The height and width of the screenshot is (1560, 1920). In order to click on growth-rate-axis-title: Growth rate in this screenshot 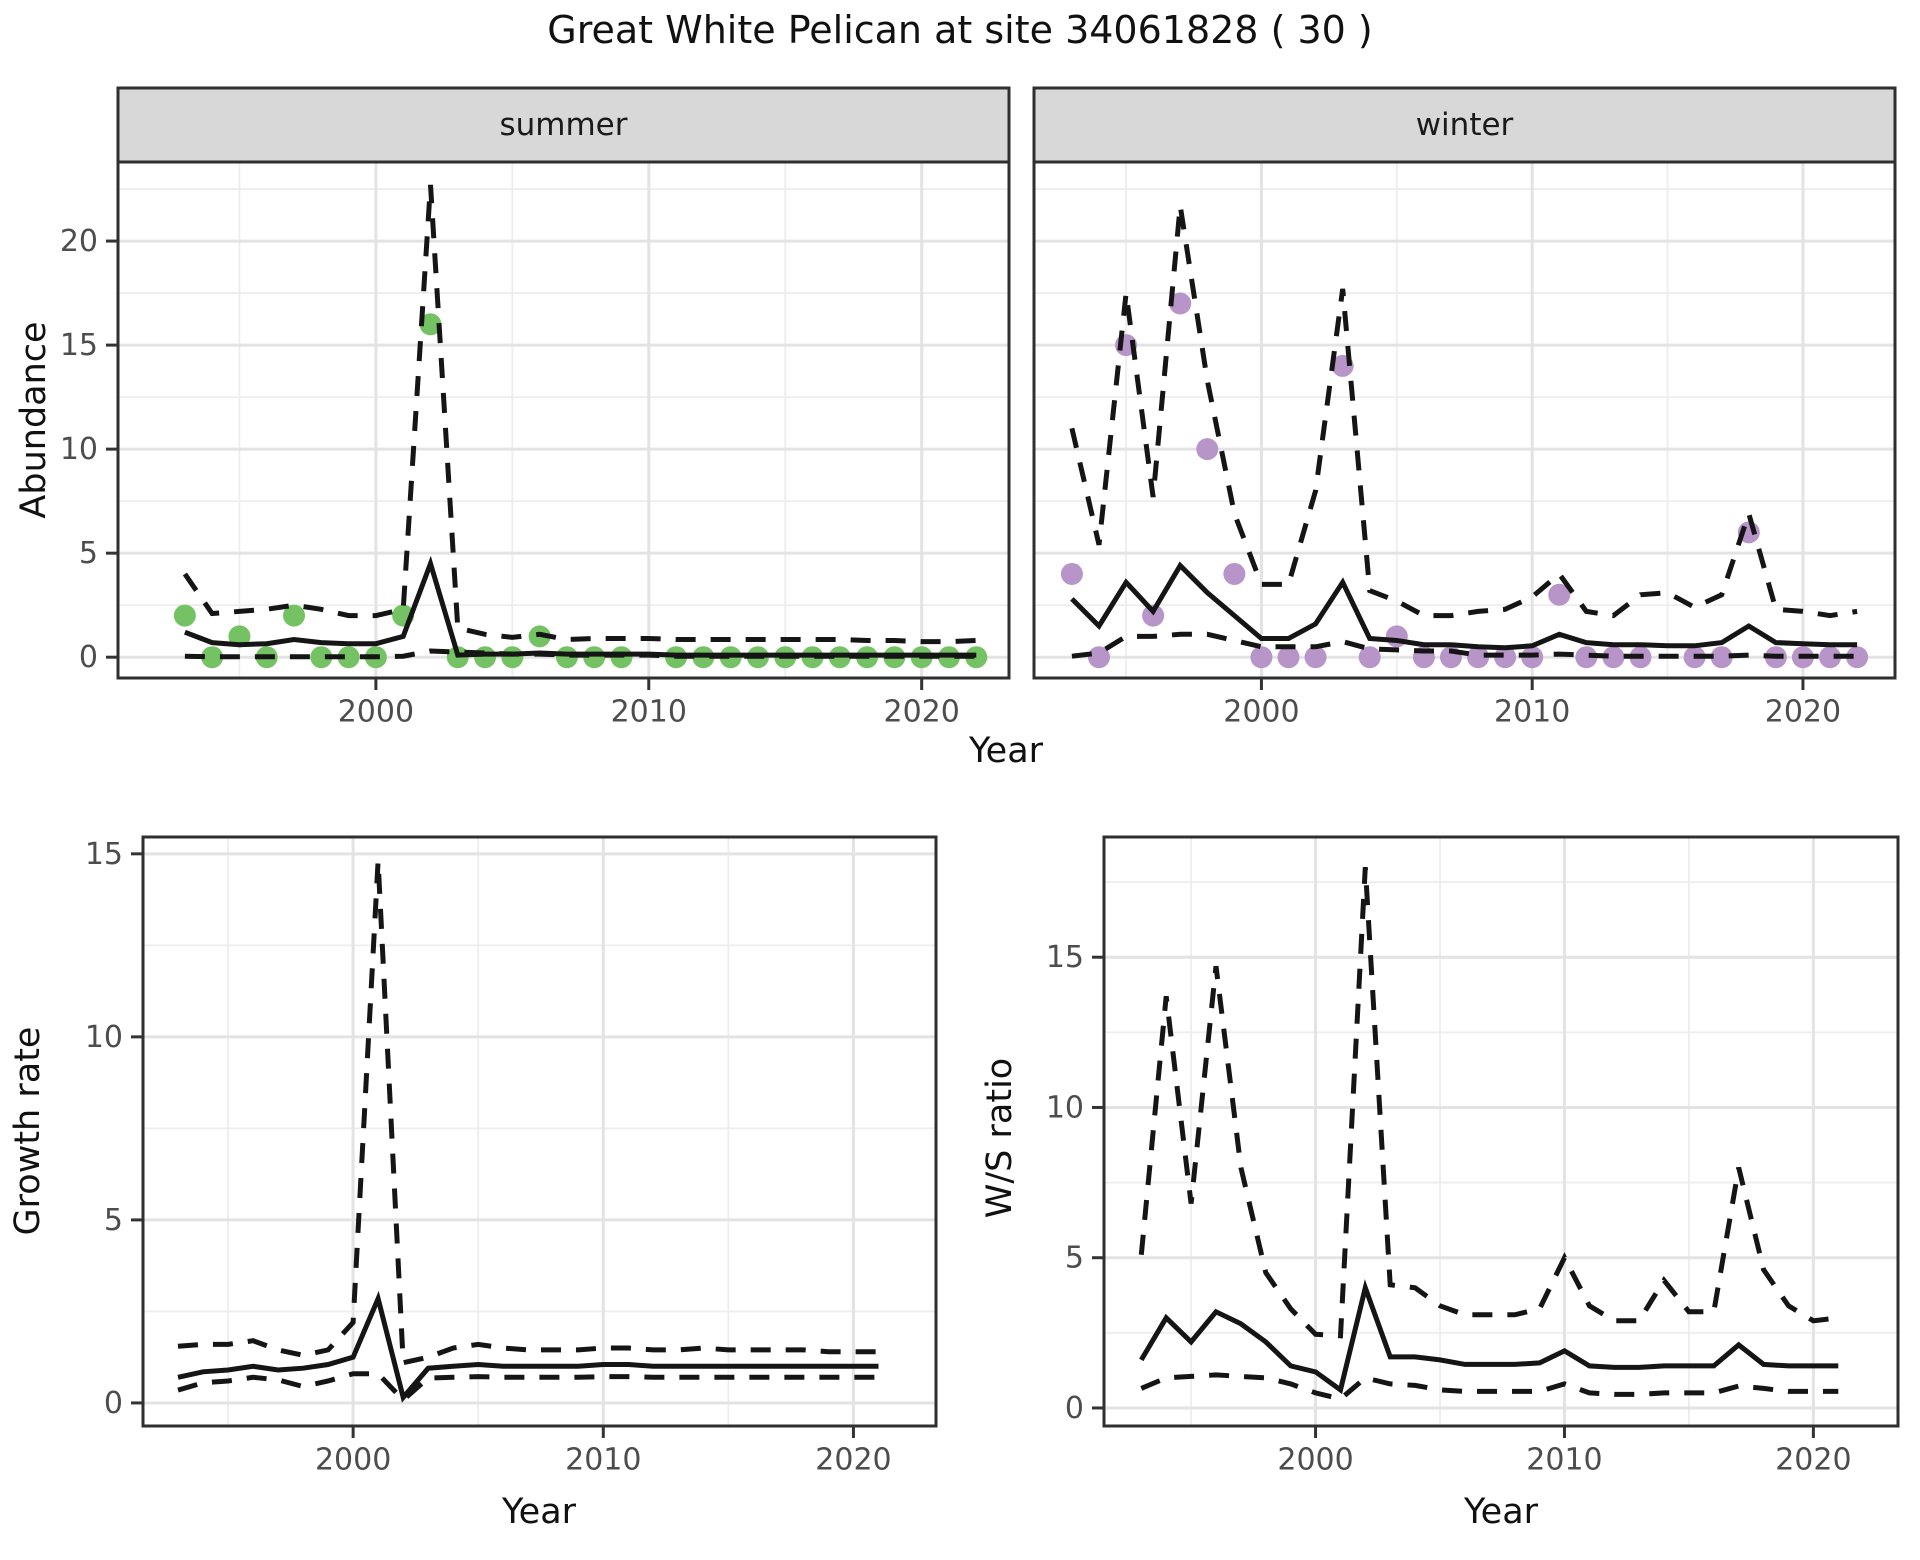, I will do `click(28, 1131)`.